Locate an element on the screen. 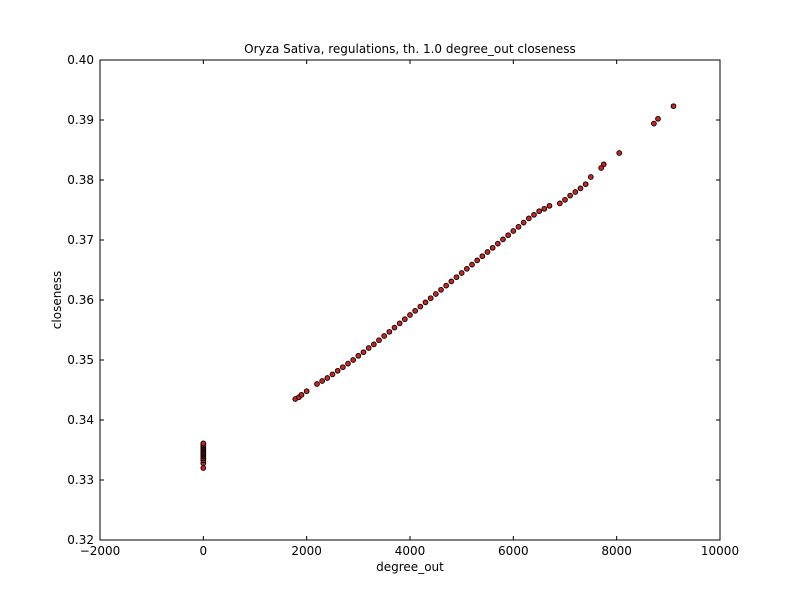 Image resolution: width=800 pixels, height=600 pixels. x-tick-label: 8000 is located at coordinates (616, 551).